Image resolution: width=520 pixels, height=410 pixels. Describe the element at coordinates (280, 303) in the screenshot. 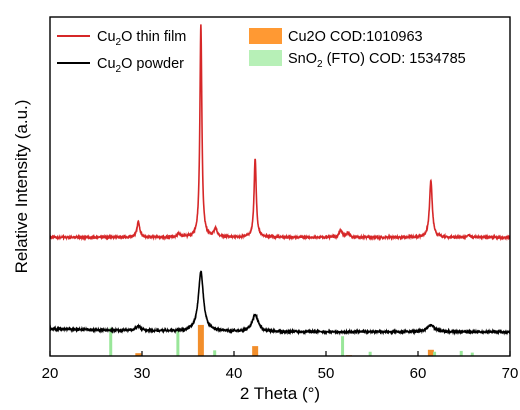

I see `powder-series-line` at that location.